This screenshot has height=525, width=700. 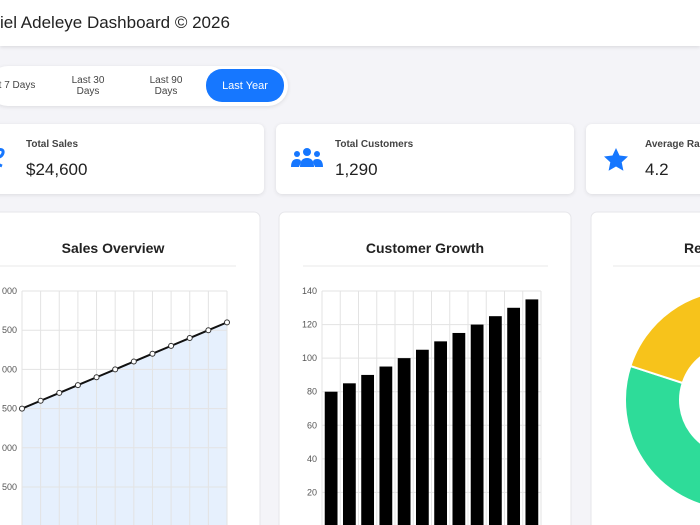 I want to click on y-tick-label: 100, so click(x=309, y=358).